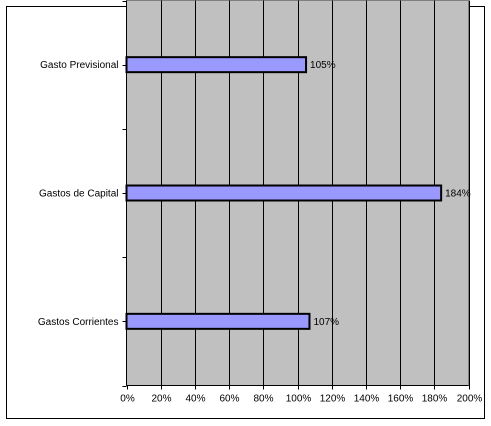  Describe the element at coordinates (298, 387) in the screenshot. I see `x-axis` at that location.